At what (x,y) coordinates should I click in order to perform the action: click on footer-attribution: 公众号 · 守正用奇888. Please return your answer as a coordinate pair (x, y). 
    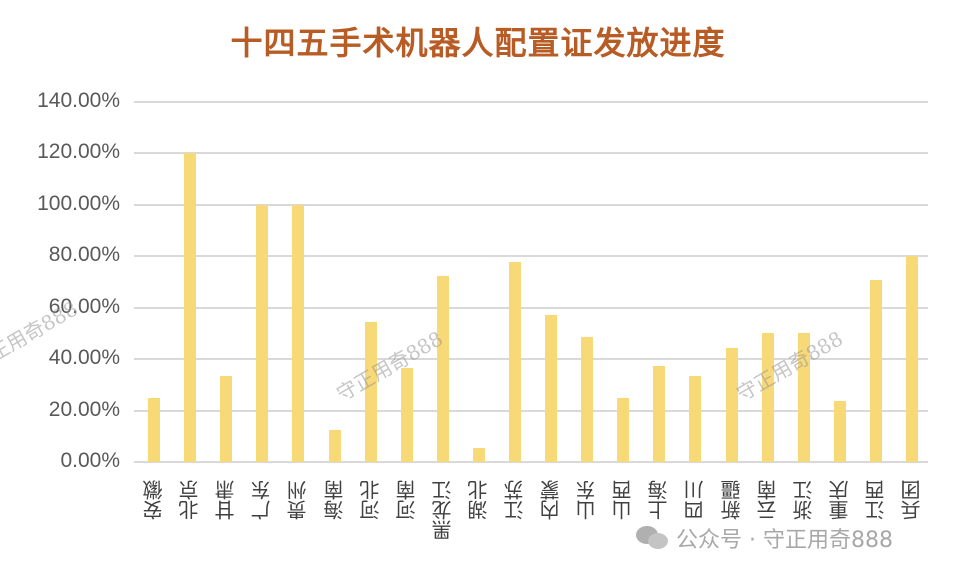
    Looking at the image, I should click on (764, 538).